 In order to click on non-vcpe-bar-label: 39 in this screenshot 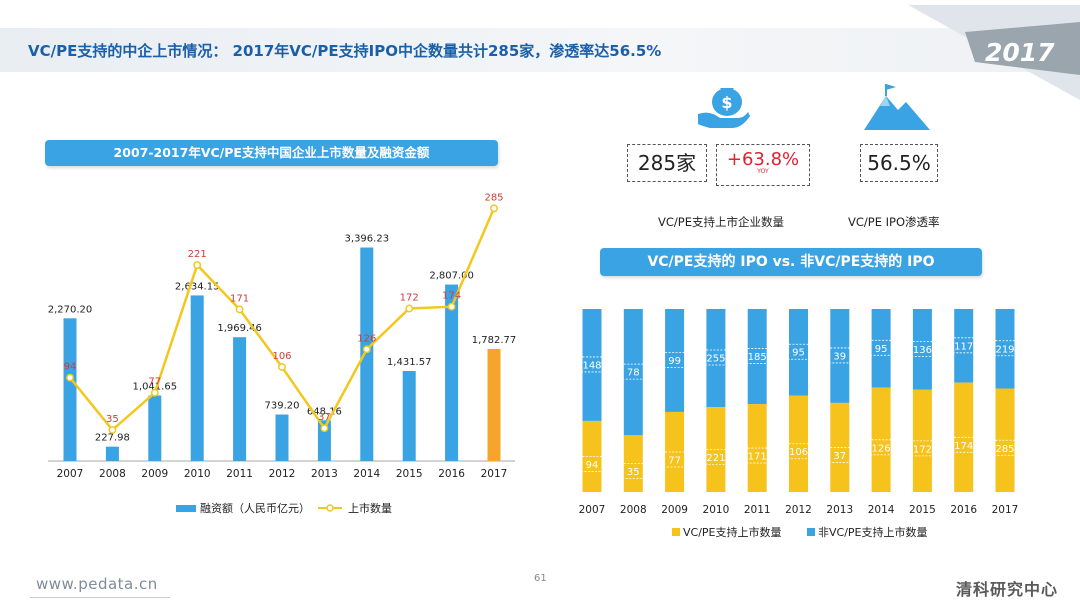, I will do `click(839, 356)`.